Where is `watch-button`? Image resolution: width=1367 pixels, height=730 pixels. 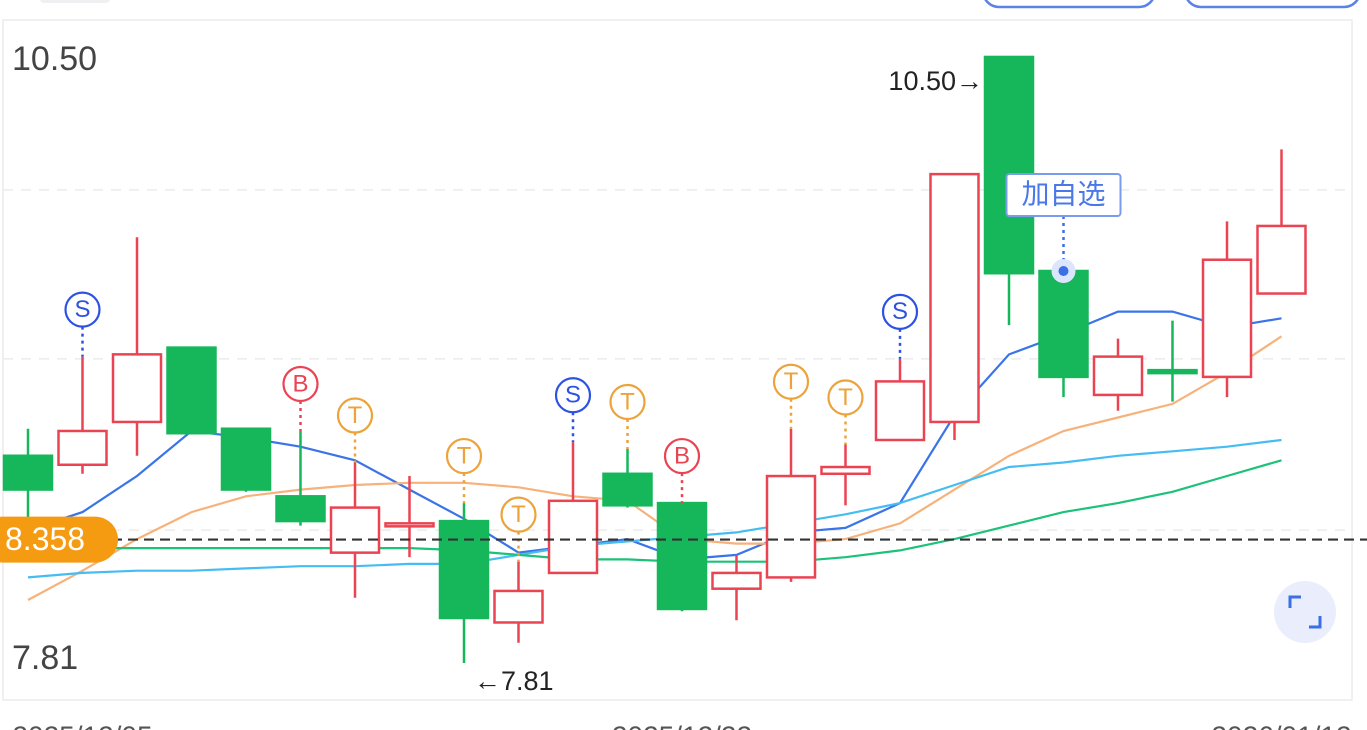 watch-button is located at coordinates (1063, 195).